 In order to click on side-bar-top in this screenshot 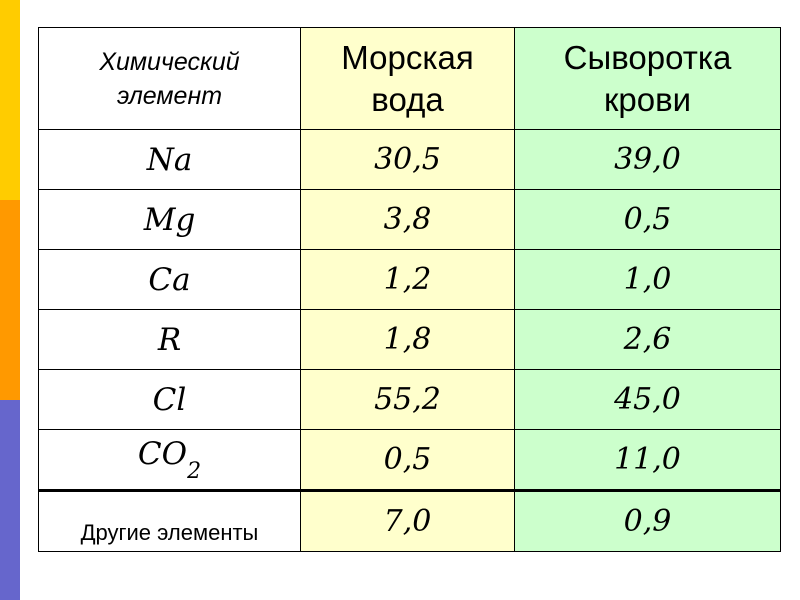, I will do `click(10, 100)`.